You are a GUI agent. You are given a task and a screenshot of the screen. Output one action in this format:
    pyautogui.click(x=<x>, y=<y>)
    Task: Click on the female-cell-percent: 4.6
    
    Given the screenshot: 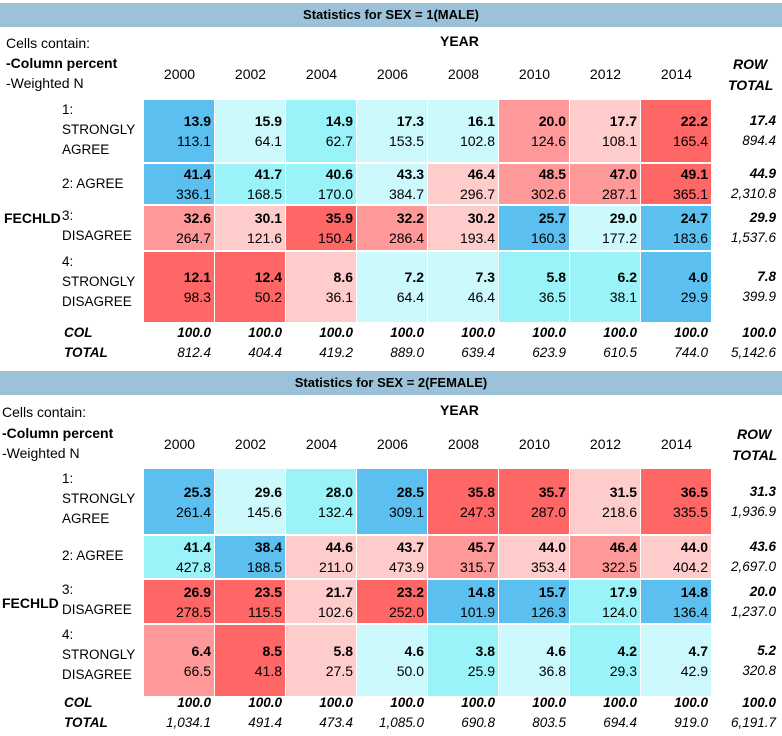 What is the action you would take?
    pyautogui.click(x=414, y=650)
    